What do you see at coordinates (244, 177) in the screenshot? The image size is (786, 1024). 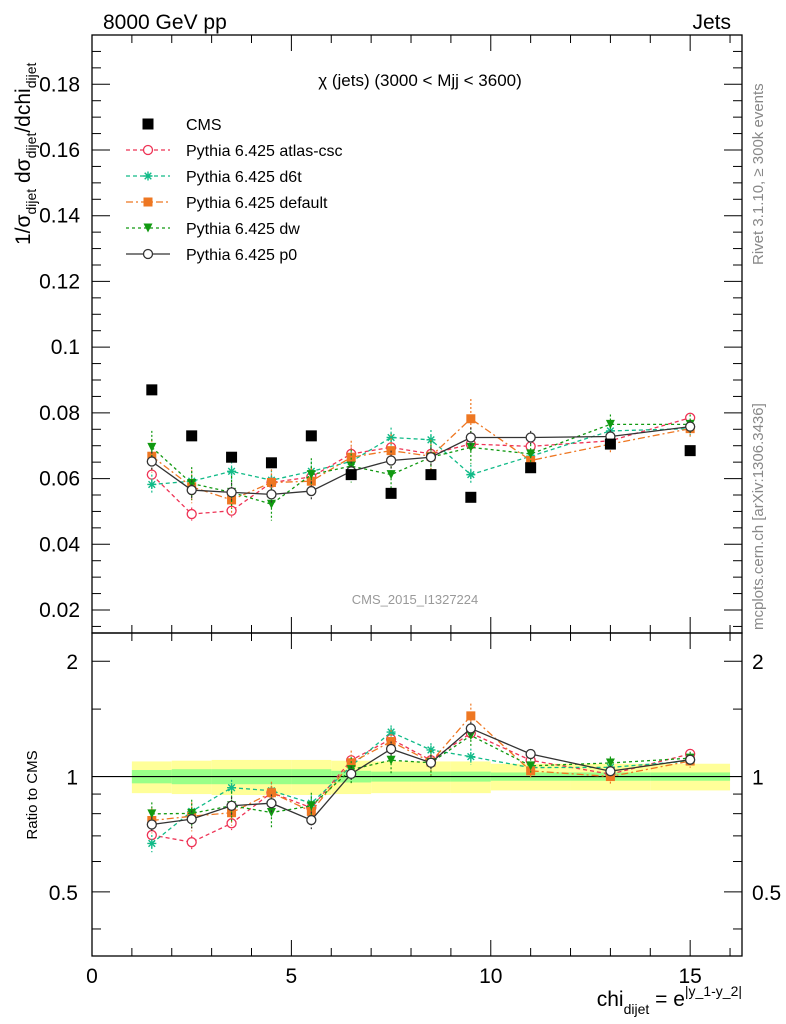 I see `legend-label: Pythia 6.425 d6t` at bounding box center [244, 177].